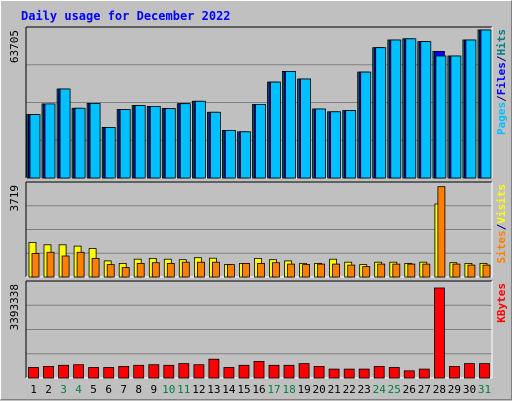 This screenshot has height=401, width=512. Describe the element at coordinates (501, 118) in the screenshot. I see `legend-entry: Pages` at that location.